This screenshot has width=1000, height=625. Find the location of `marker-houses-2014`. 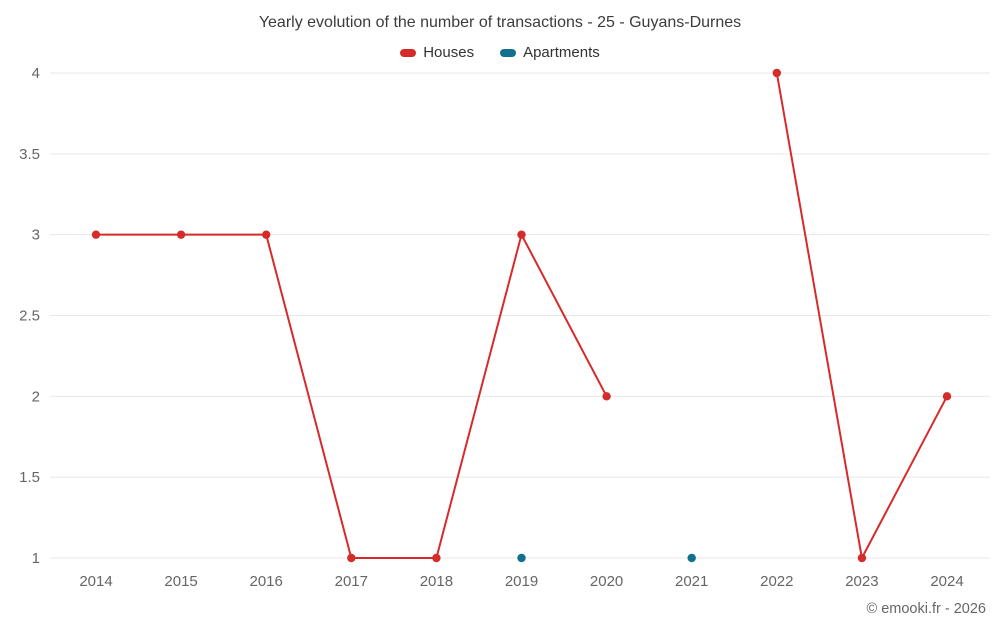

marker-houses-2014 is located at coordinates (96, 234).